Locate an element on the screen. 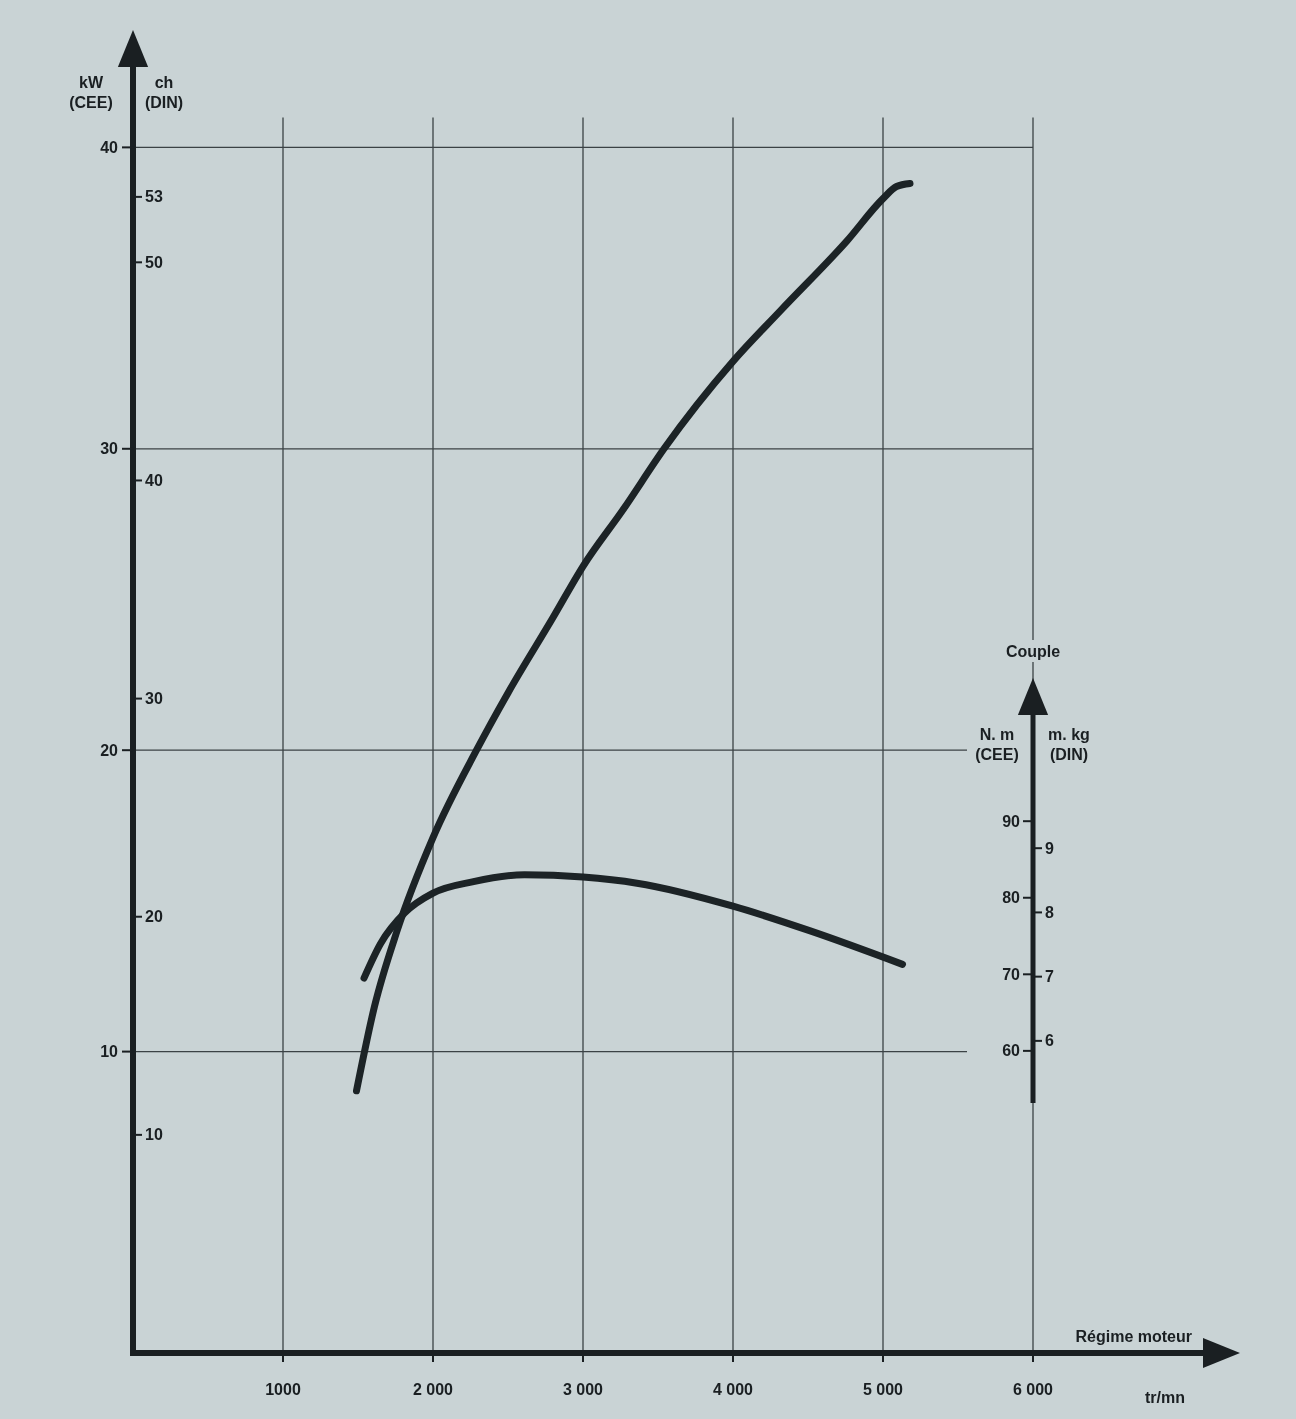 This screenshot has width=1296, height=1419. annotation: 8 is located at coordinates (1049, 913).